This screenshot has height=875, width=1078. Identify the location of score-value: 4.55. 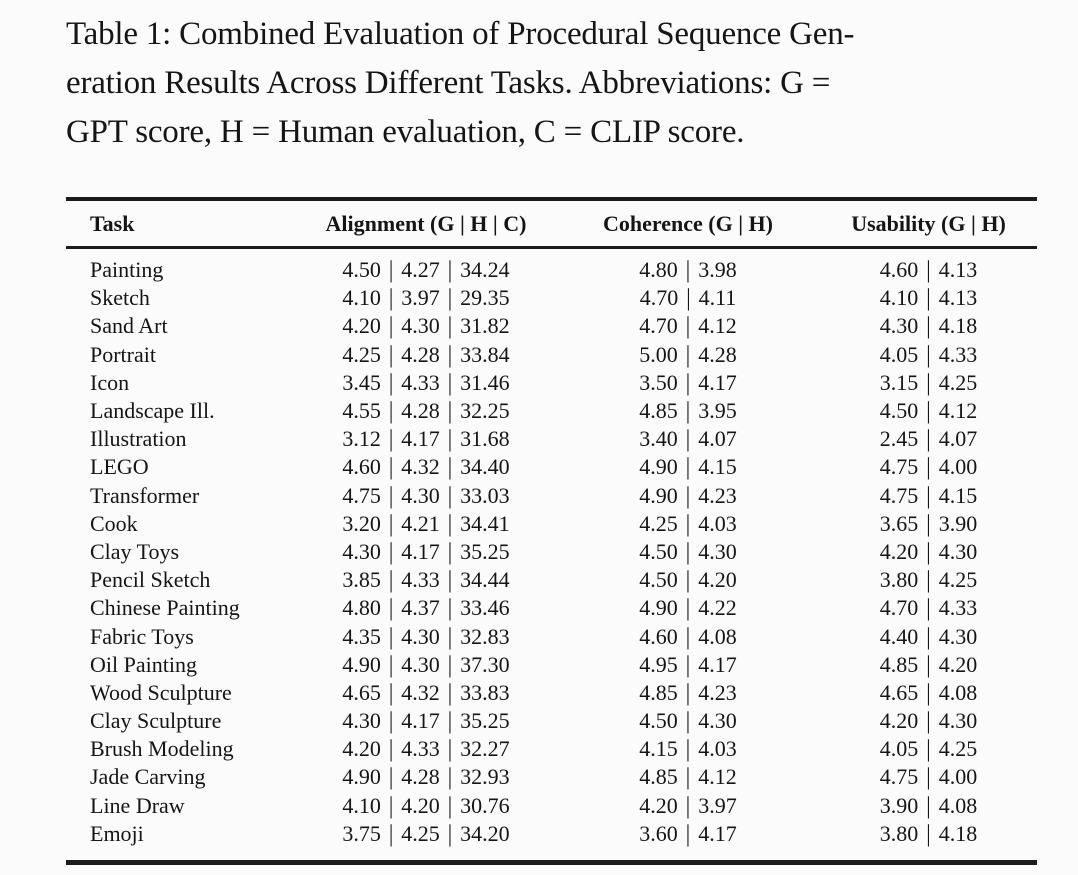
(361, 411).